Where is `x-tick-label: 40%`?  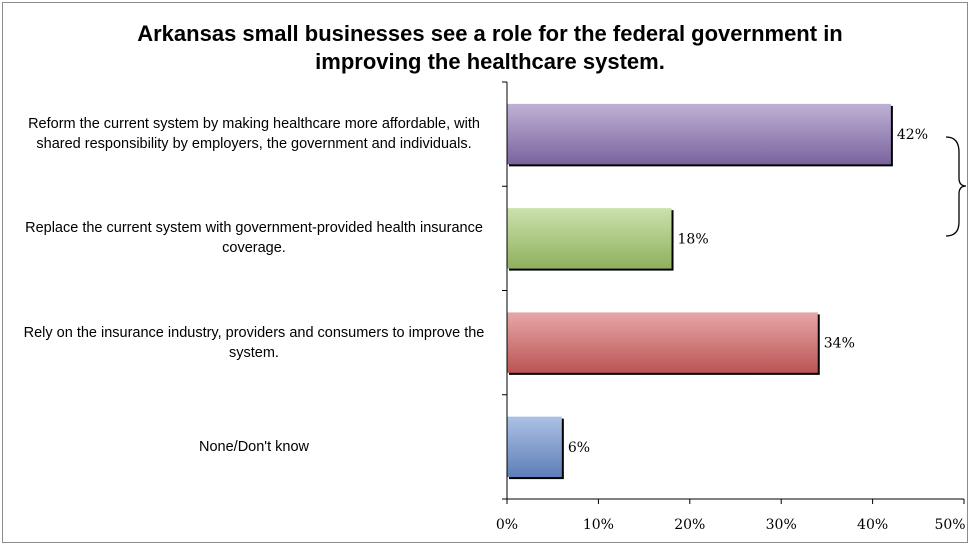 x-tick-label: 40% is located at coordinates (872, 525).